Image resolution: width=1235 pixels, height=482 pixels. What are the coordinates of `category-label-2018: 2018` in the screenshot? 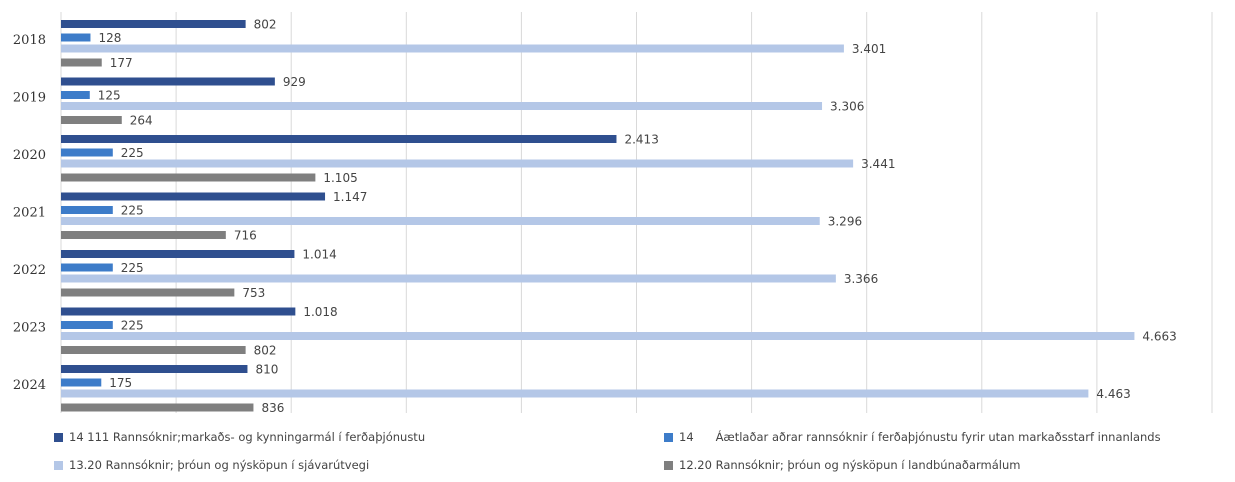 It's located at (29, 40).